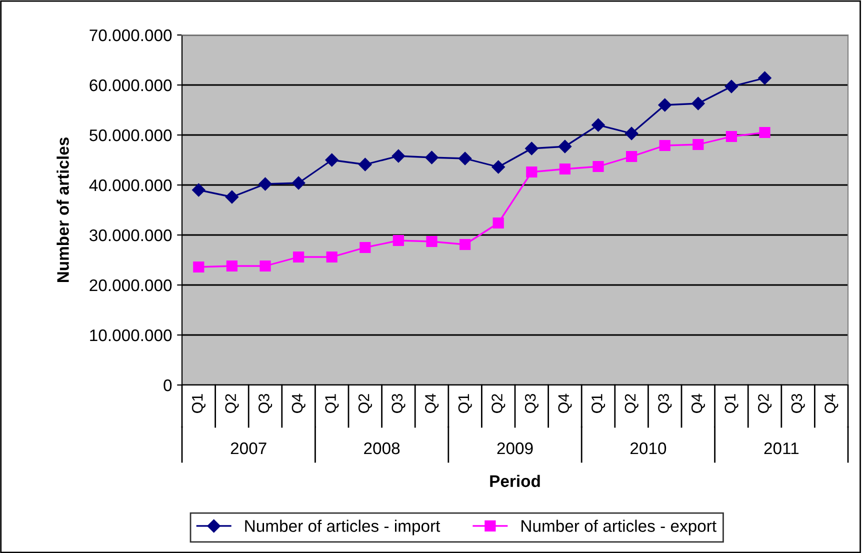 Image resolution: width=862 pixels, height=553 pixels. Describe the element at coordinates (515, 481) in the screenshot. I see `x-axis-title: Period` at that location.